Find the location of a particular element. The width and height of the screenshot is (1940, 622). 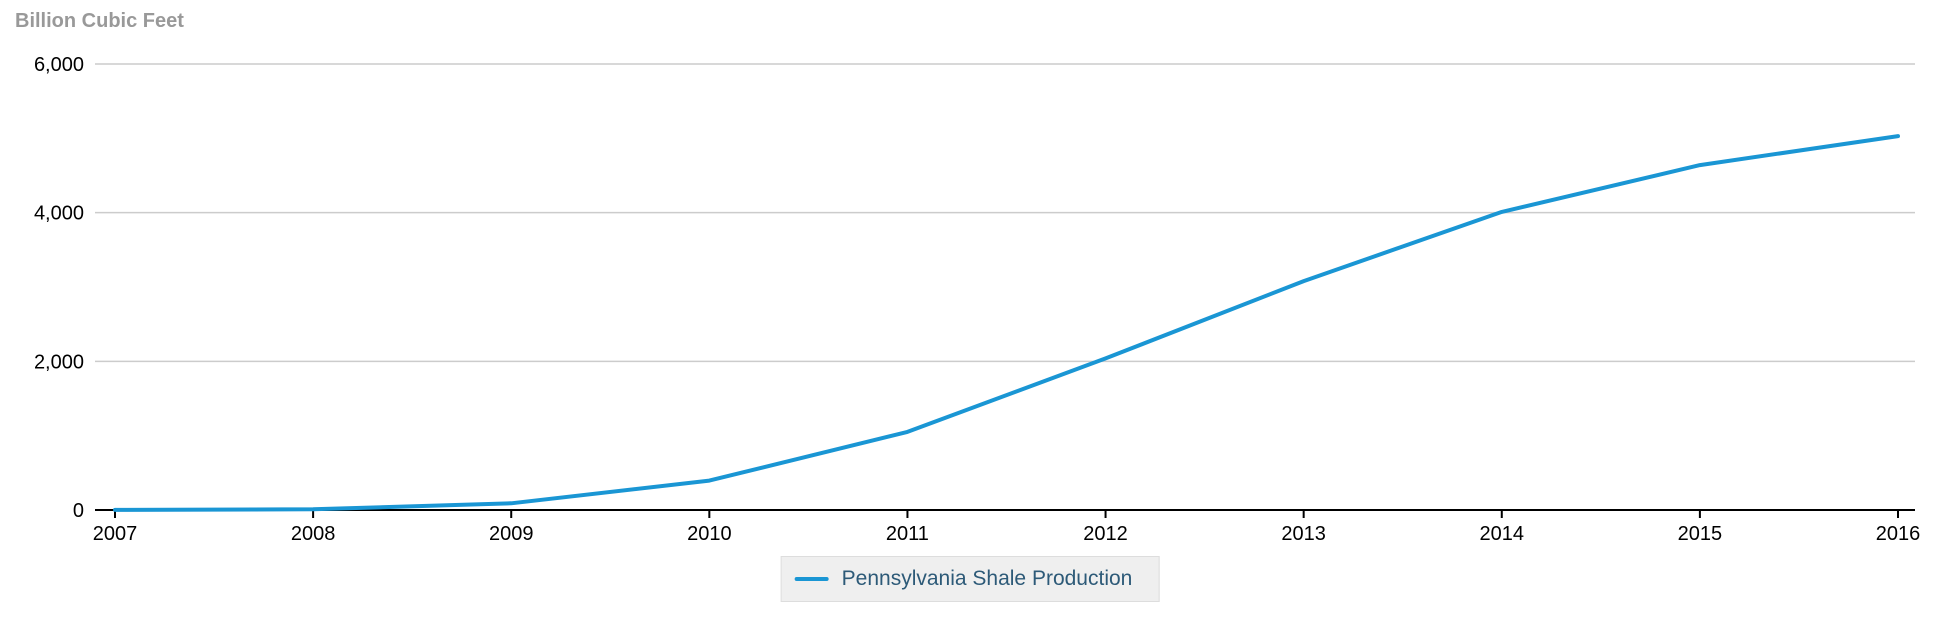

x-tick-label: 2016 is located at coordinates (1898, 534).